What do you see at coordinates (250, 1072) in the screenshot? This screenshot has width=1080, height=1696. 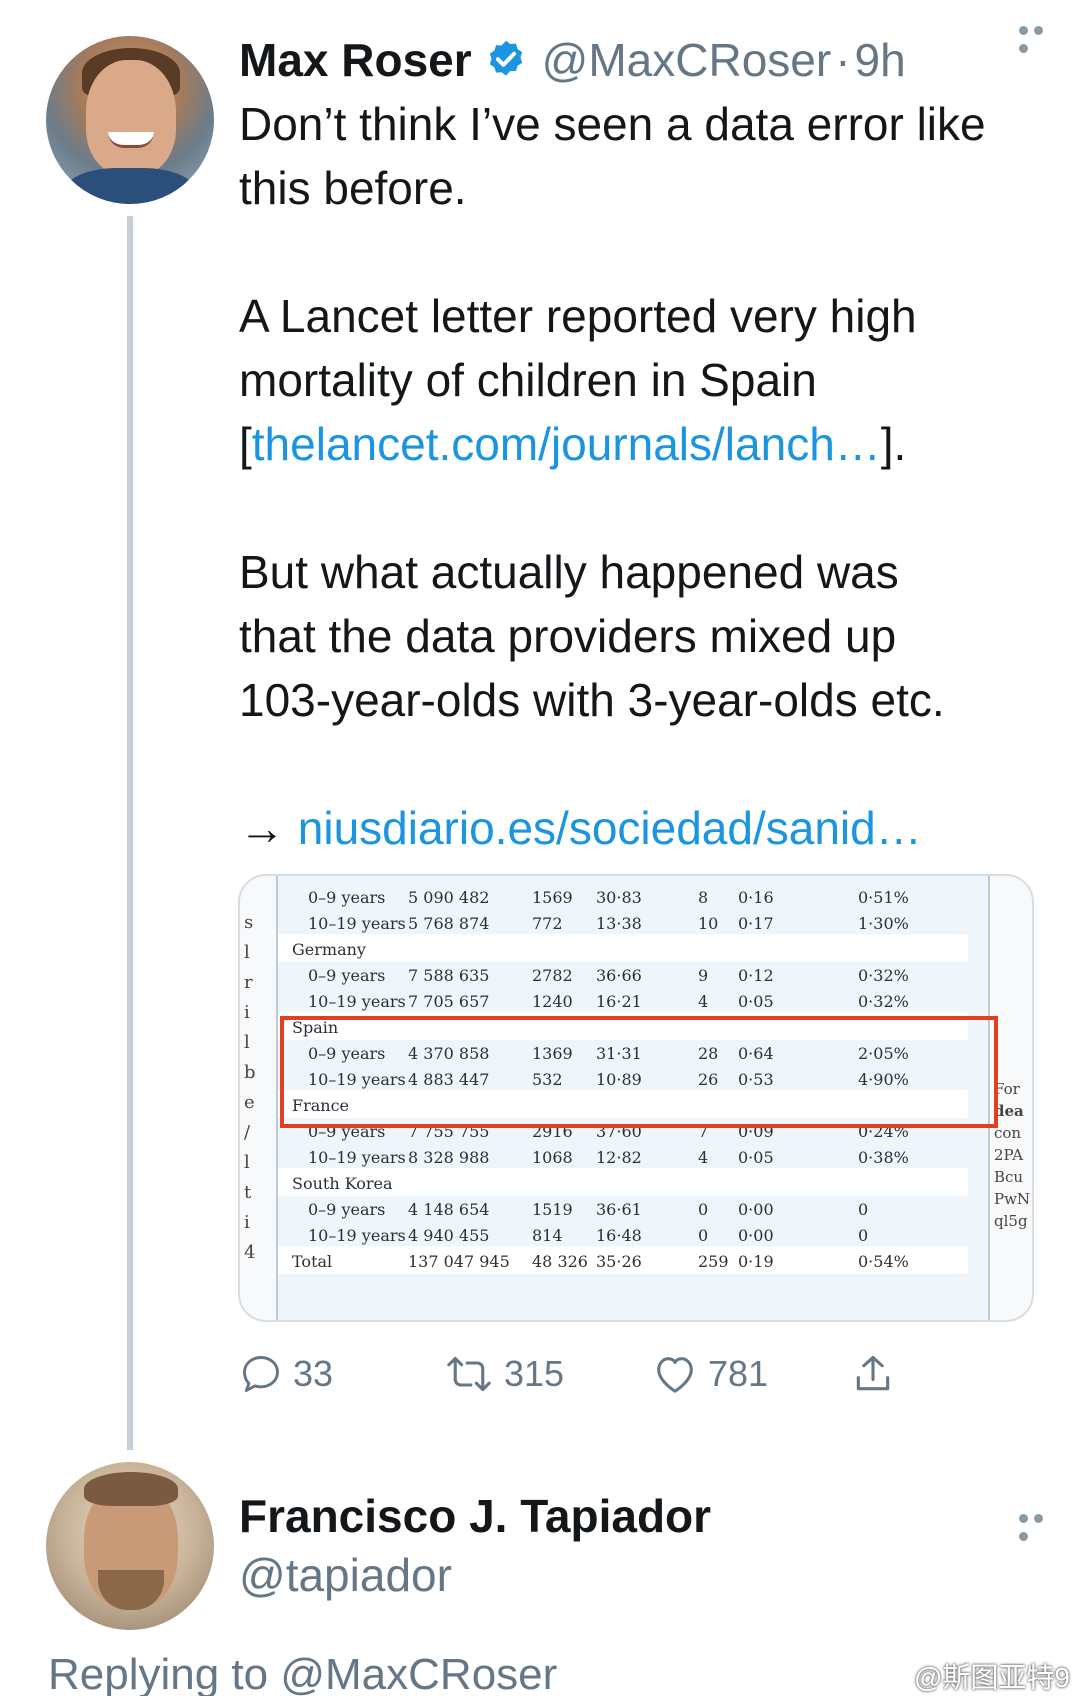 I see `cropped-text-fragment: b` at bounding box center [250, 1072].